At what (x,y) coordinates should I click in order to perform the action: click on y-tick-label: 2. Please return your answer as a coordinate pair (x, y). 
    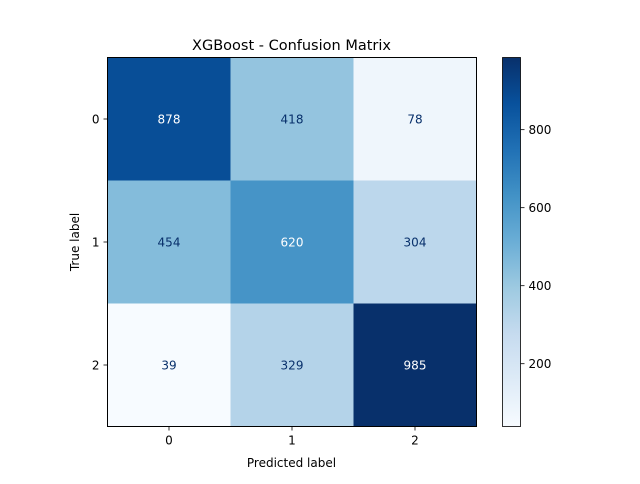
    Looking at the image, I should click on (96, 366).